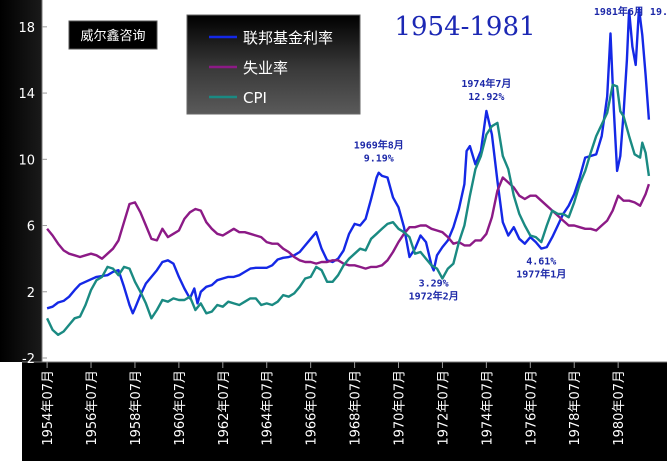  I want to click on annotation-label: 1969年8月, so click(379, 145).